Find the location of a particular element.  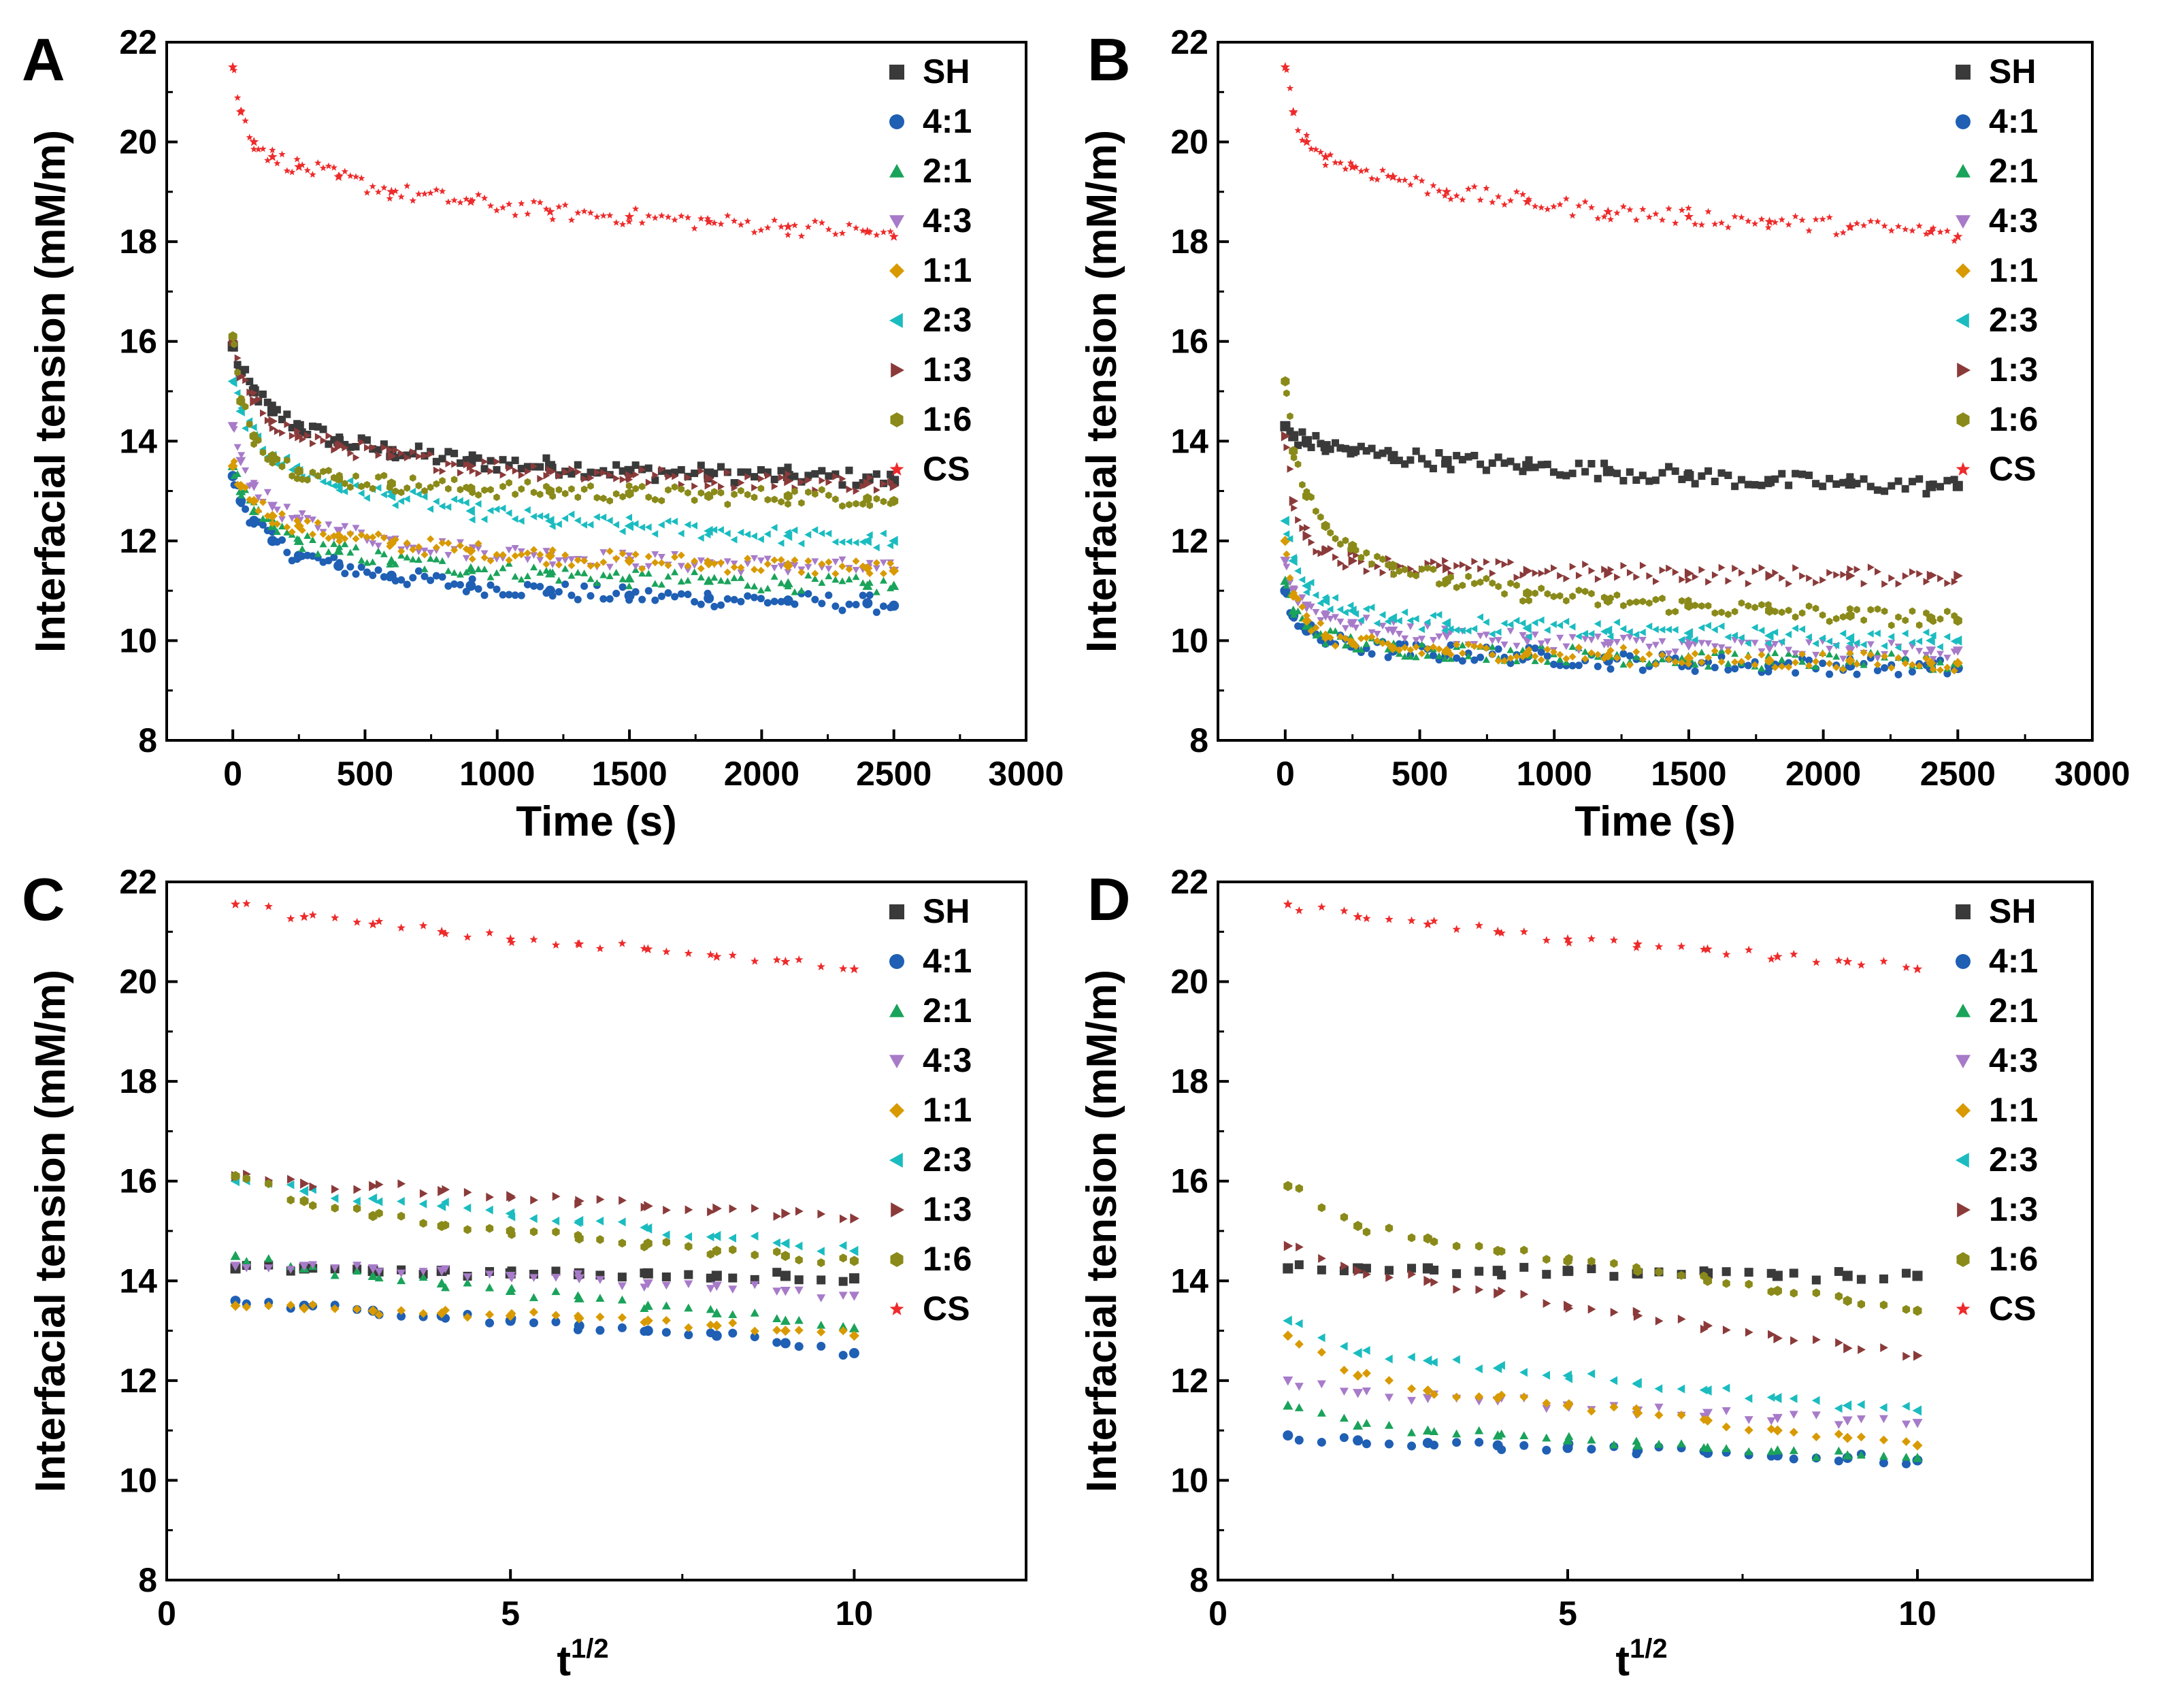

x-axis-title-superscript: 1/2 is located at coordinates (1649, 1649).